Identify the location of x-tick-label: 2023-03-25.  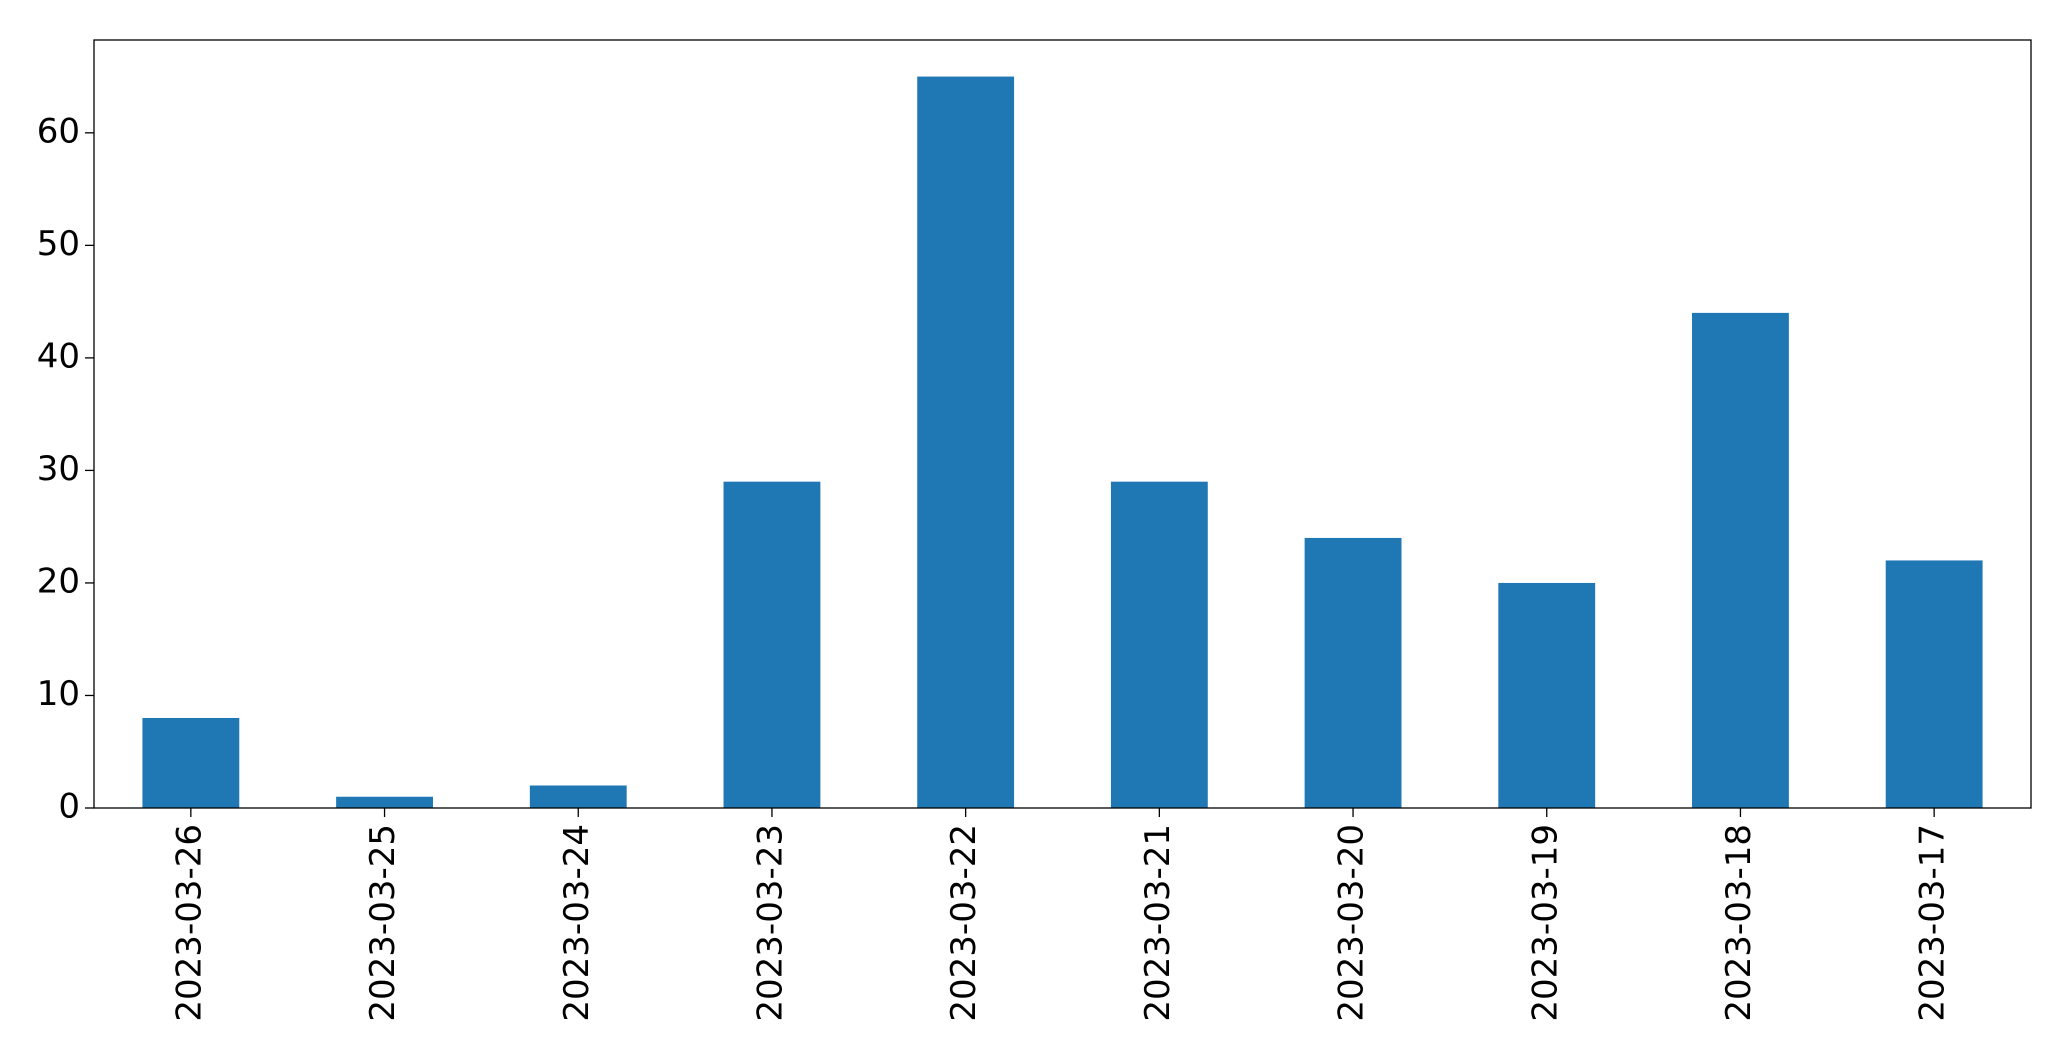
(383, 923).